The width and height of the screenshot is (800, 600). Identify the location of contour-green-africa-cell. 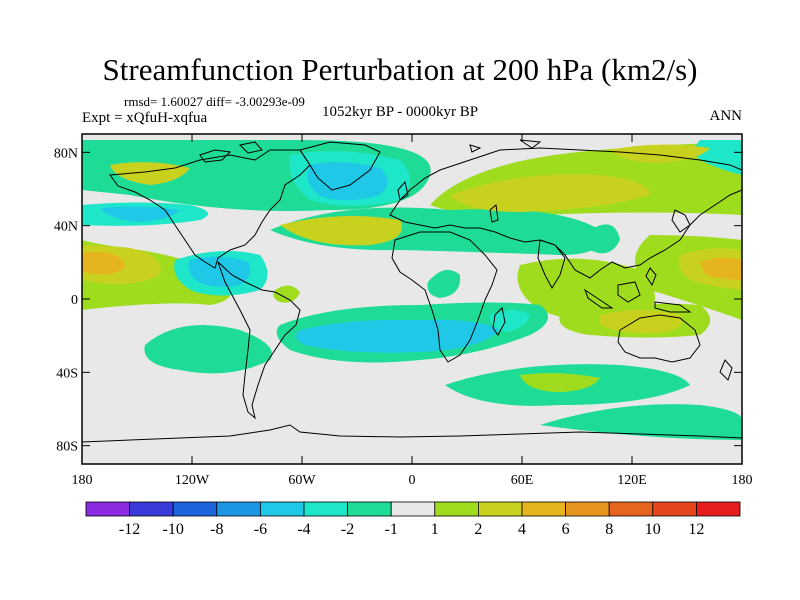
(444, 283).